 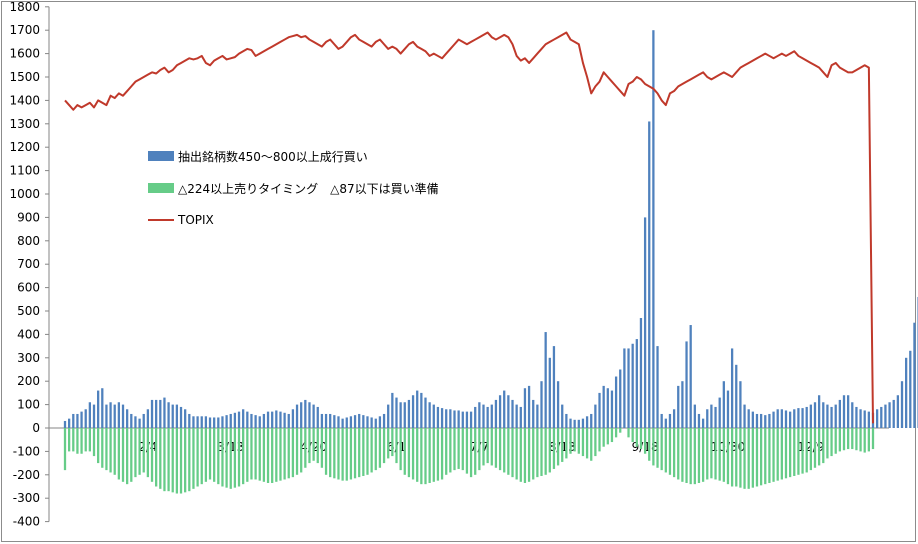 I want to click on y-tick-label: 500, so click(x=28, y=311).